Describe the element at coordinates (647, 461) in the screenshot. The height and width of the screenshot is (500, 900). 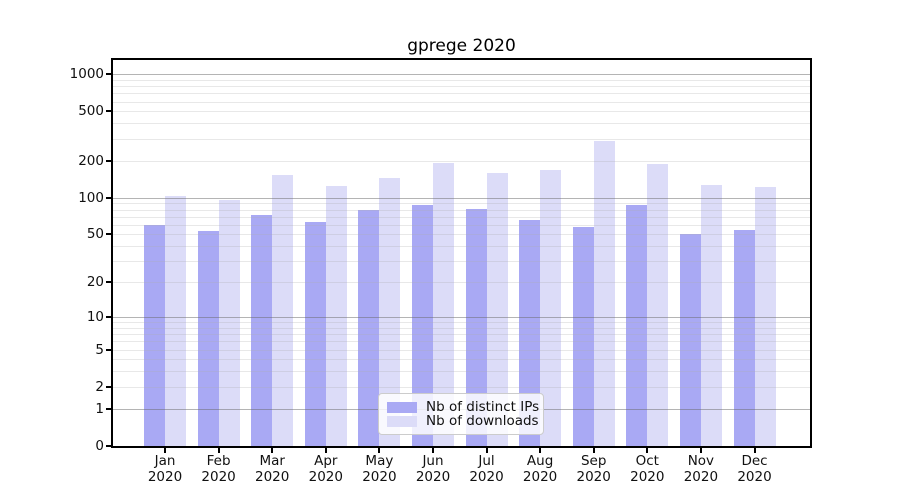
I see `x-label-month: Oct` at that location.